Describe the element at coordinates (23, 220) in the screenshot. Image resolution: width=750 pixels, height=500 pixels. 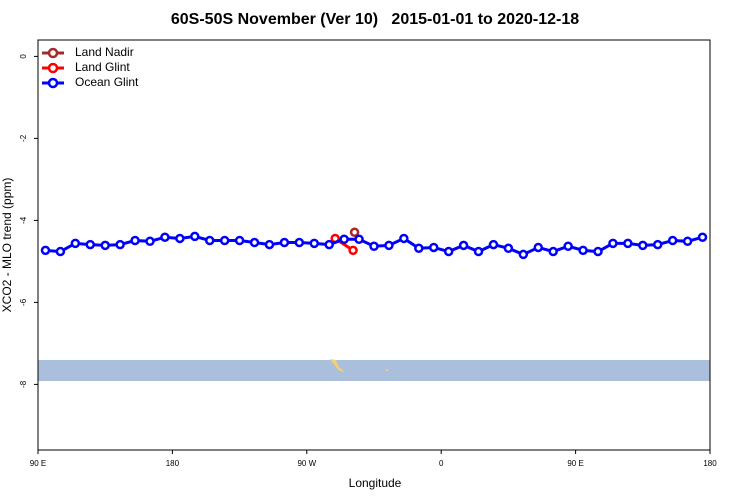
I see `y-tick-label: -4` at that location.